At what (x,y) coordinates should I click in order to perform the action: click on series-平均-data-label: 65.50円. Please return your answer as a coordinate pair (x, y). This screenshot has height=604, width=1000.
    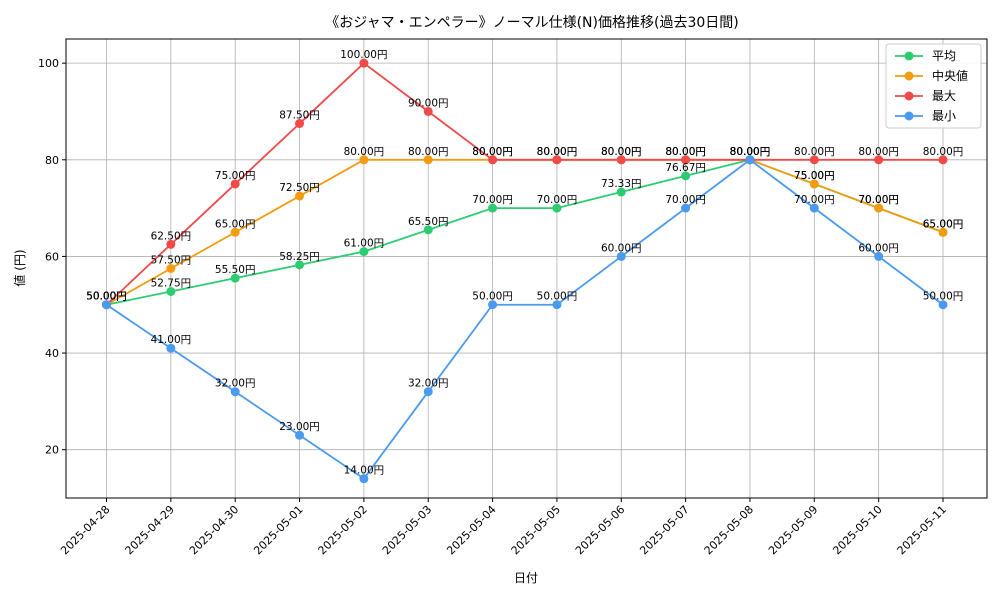
    Looking at the image, I should click on (428, 222).